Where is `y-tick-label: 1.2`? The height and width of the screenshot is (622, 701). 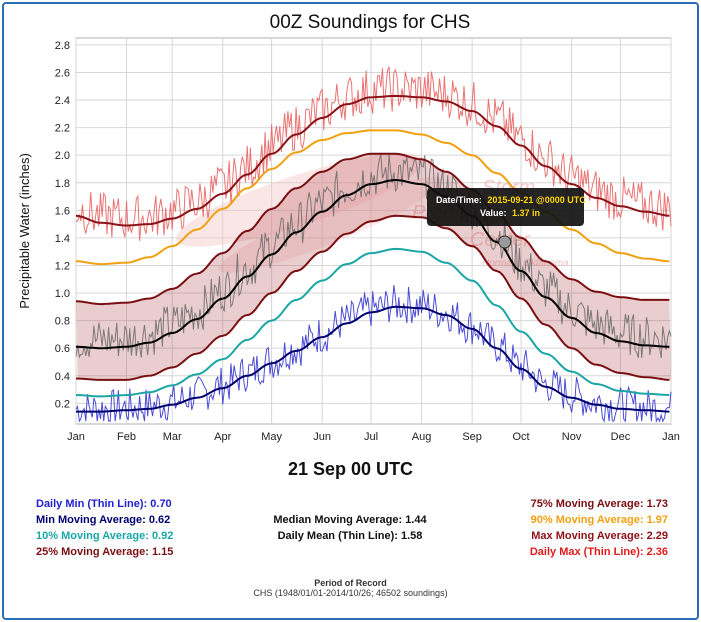
y-tick-label: 1.2 is located at coordinates (62, 266).